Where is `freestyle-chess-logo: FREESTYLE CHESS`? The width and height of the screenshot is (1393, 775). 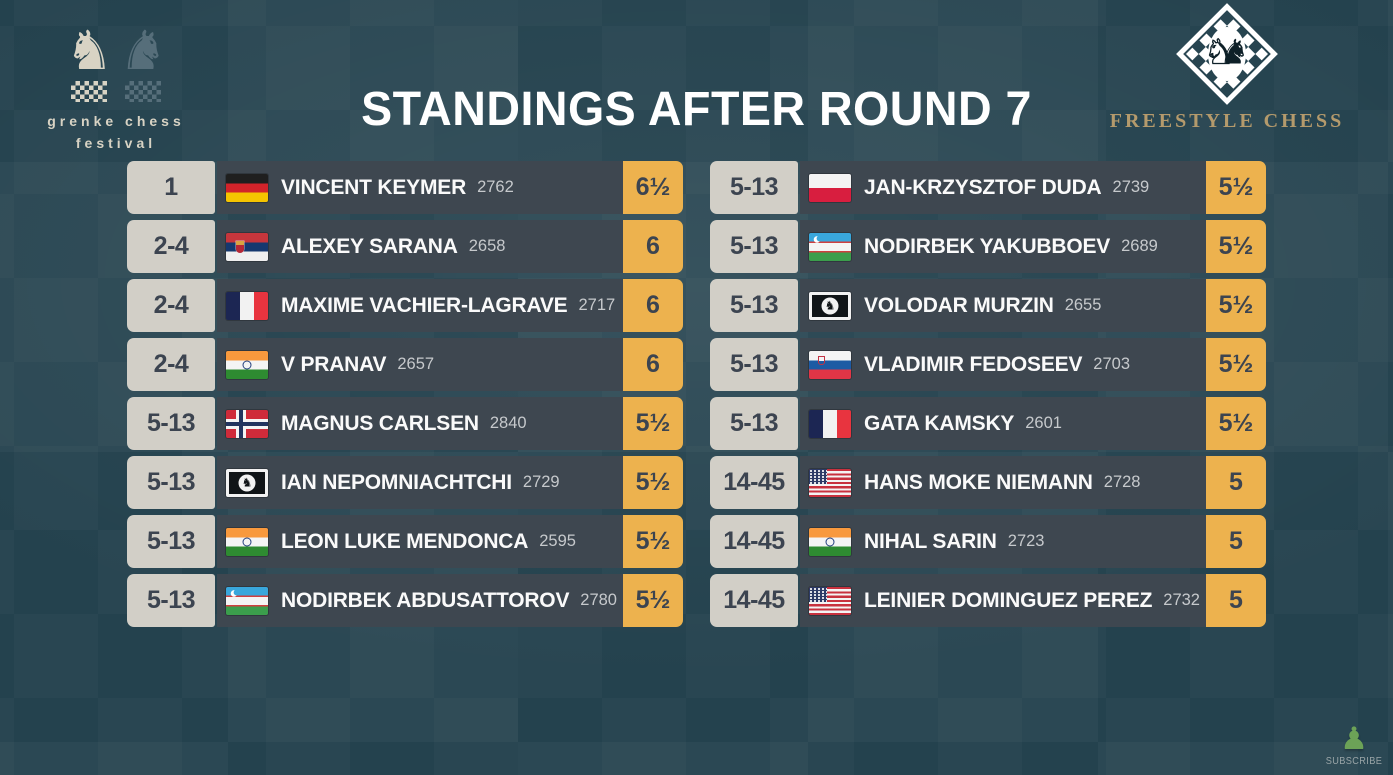
freestyle-chess-logo: FREESTYLE CHESS is located at coordinates (1227, 67).